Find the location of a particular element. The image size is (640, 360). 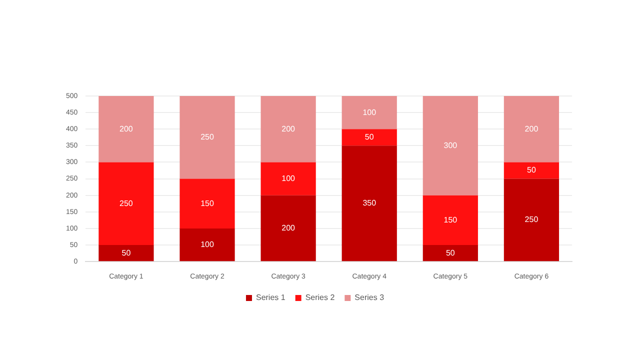

legend-label: Series 3 is located at coordinates (369, 297).